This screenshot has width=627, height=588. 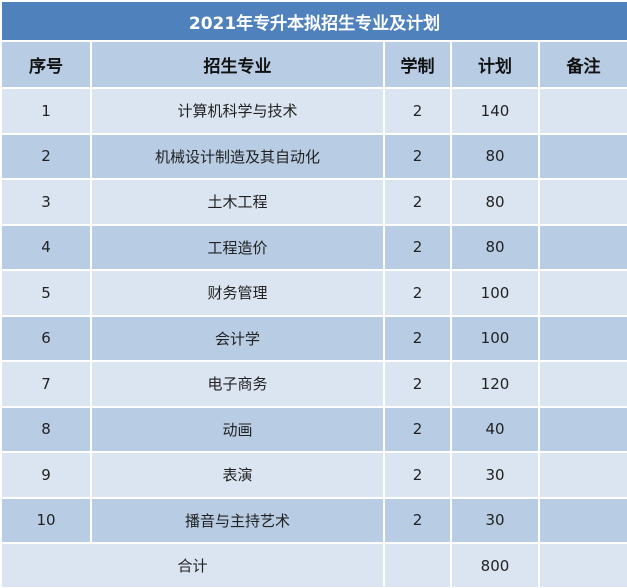 What do you see at coordinates (46, 156) in the screenshot?
I see `cell-no: 2` at bounding box center [46, 156].